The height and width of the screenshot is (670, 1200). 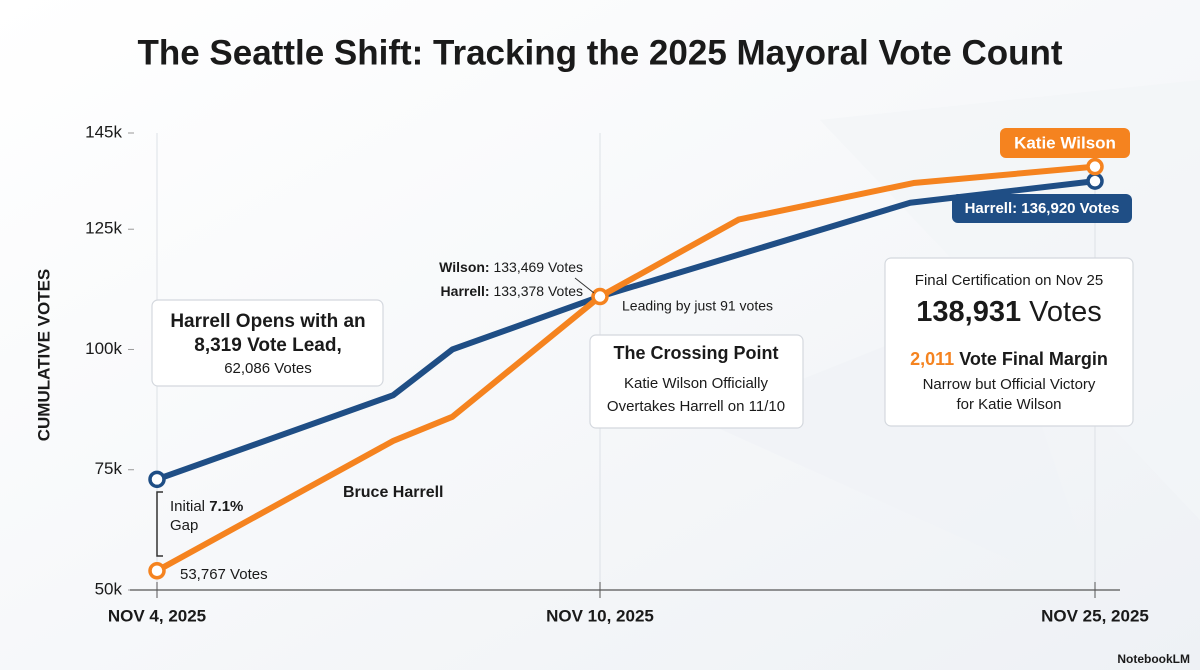 I want to click on annotation: 2,011 Vote Final Margin, so click(x=1009, y=359).